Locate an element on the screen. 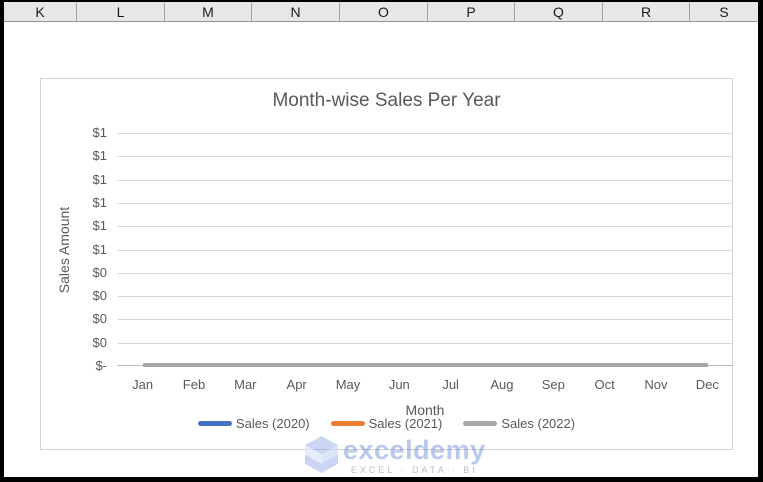 This screenshot has height=482, width=763. screenshot-frame-bottom is located at coordinates (381, 479).